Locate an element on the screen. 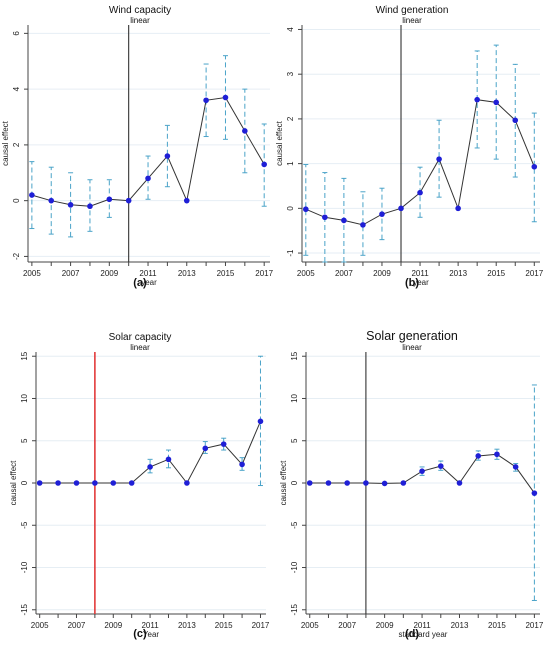 The image size is (550, 648). y-tick-label: 6 is located at coordinates (16, 33).